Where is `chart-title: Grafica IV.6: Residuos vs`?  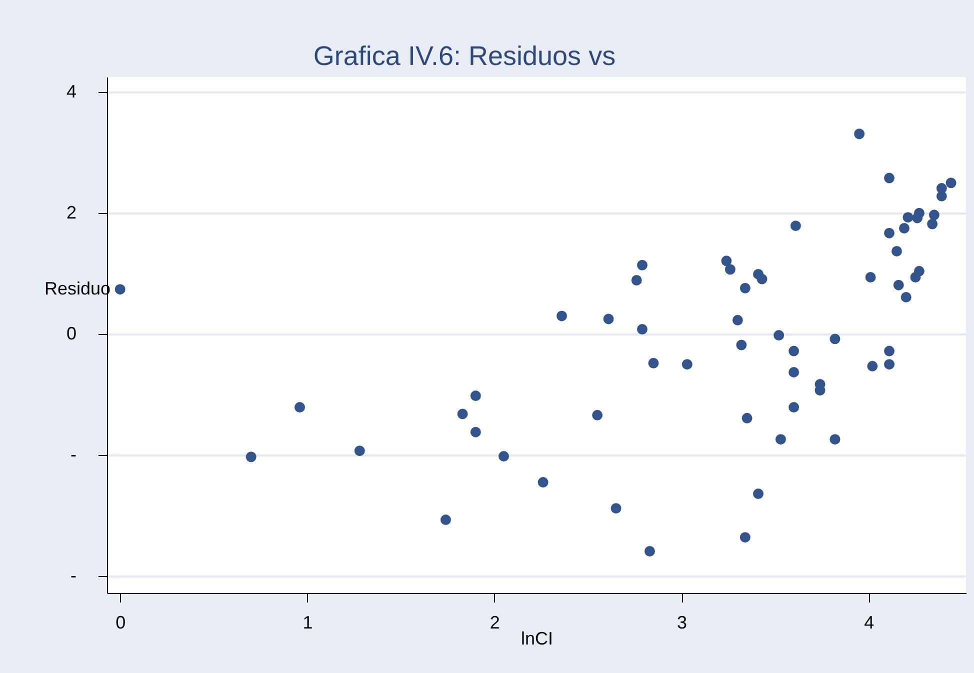 chart-title: Grafica IV.6: Residuos vs is located at coordinates (464, 56).